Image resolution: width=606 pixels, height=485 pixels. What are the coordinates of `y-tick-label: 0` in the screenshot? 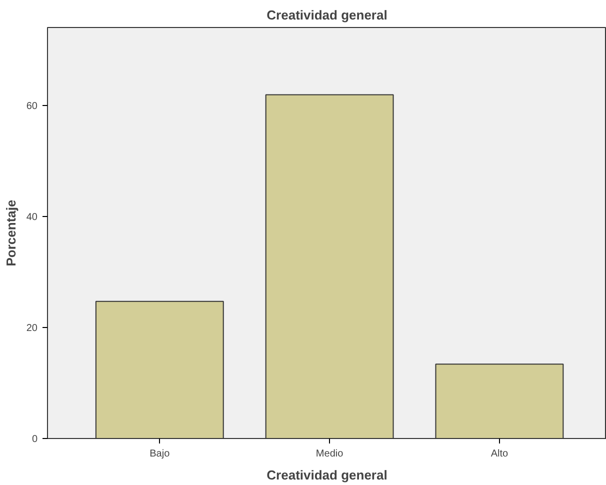 It's located at (35, 439).